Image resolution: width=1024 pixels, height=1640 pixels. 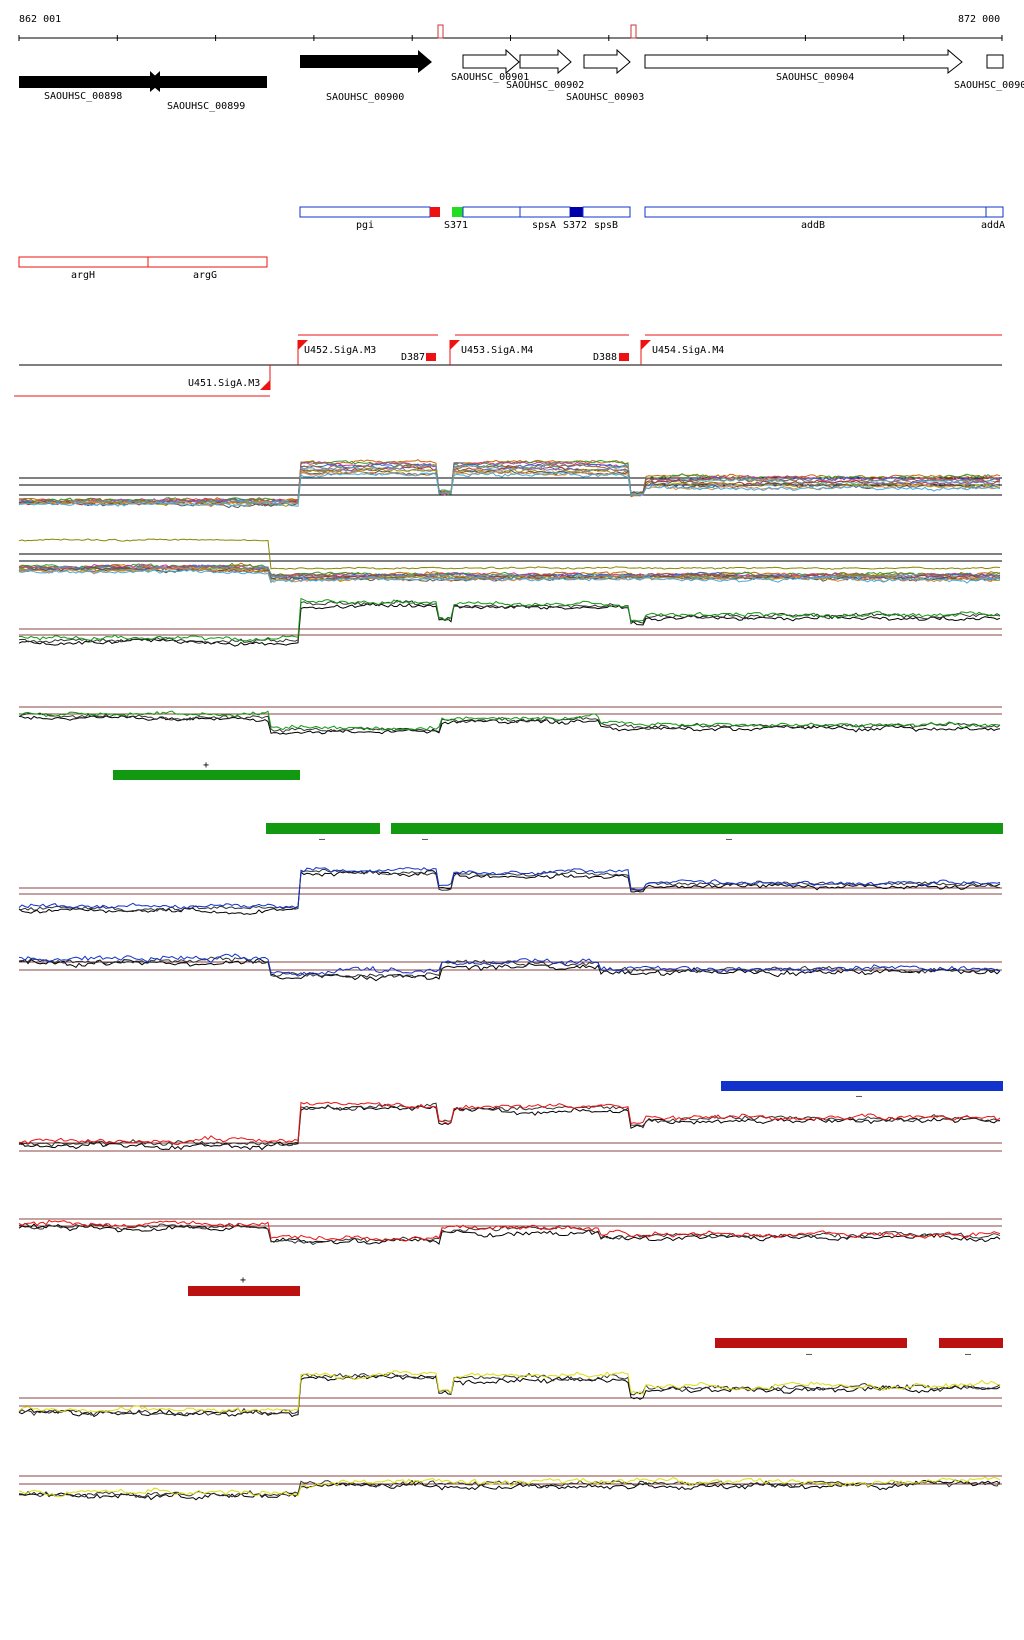 I want to click on coordinate-ruler: 862 001 872 000, so click(x=510, y=27).